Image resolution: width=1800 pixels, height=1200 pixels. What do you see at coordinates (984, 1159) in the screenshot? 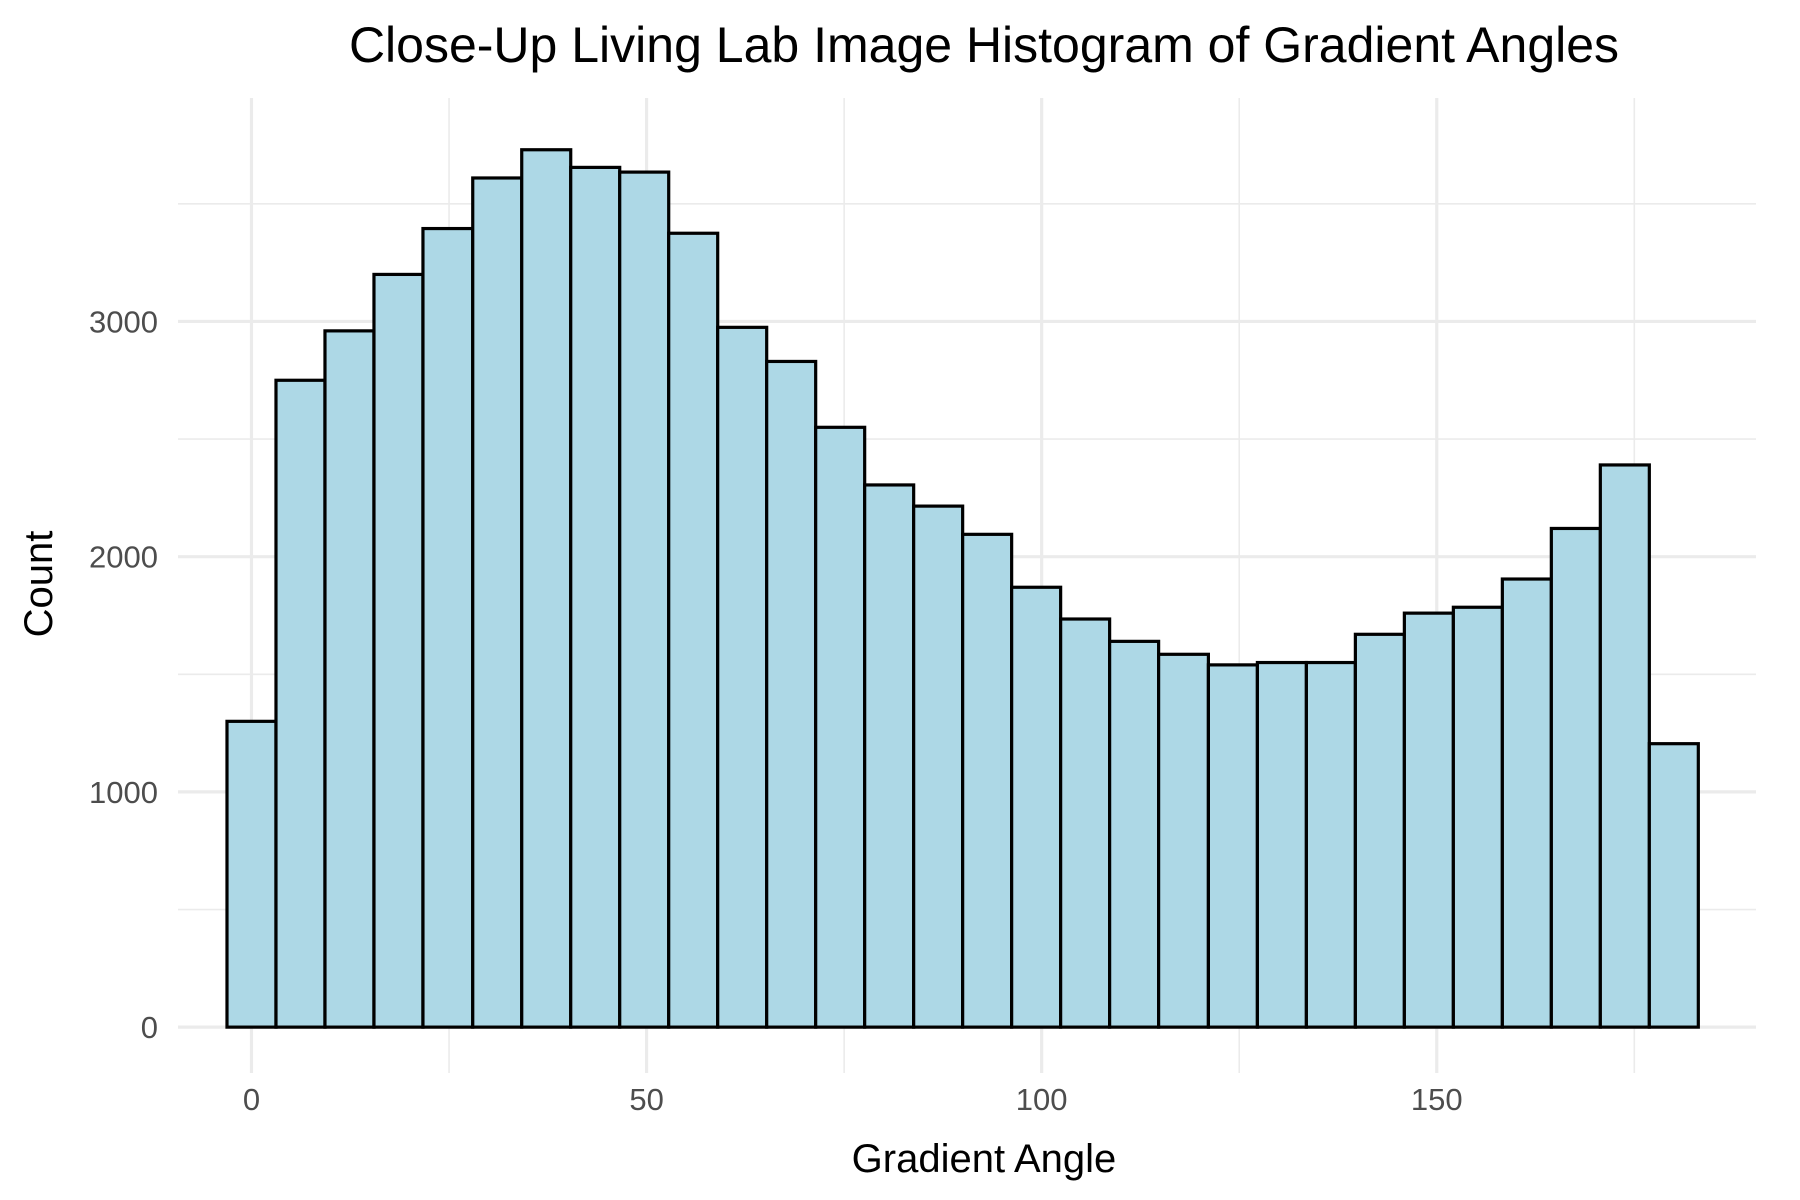
I see `x-axis-label: Gradient Angle` at bounding box center [984, 1159].